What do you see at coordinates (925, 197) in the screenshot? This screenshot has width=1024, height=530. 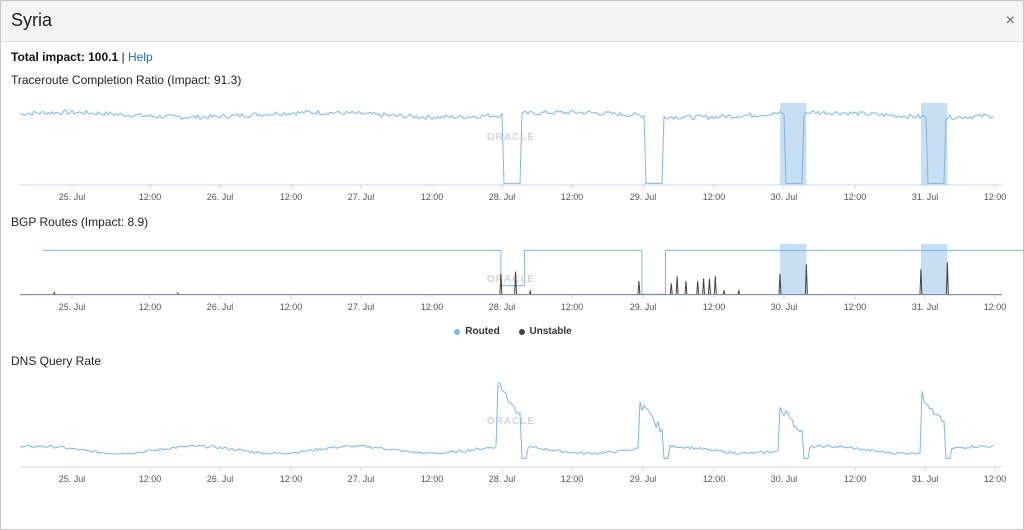 I see `traceroute-tick-label: 31. Jul` at bounding box center [925, 197].